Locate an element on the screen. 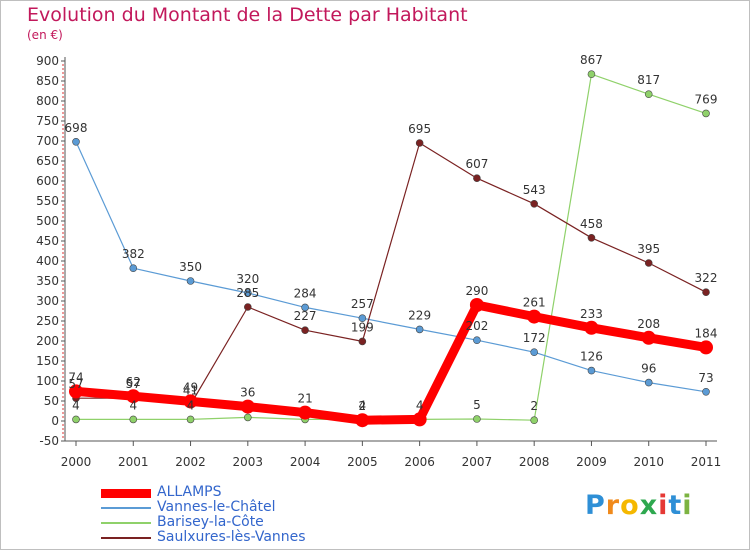  y-tick-label: -50 is located at coordinates (49, 441).